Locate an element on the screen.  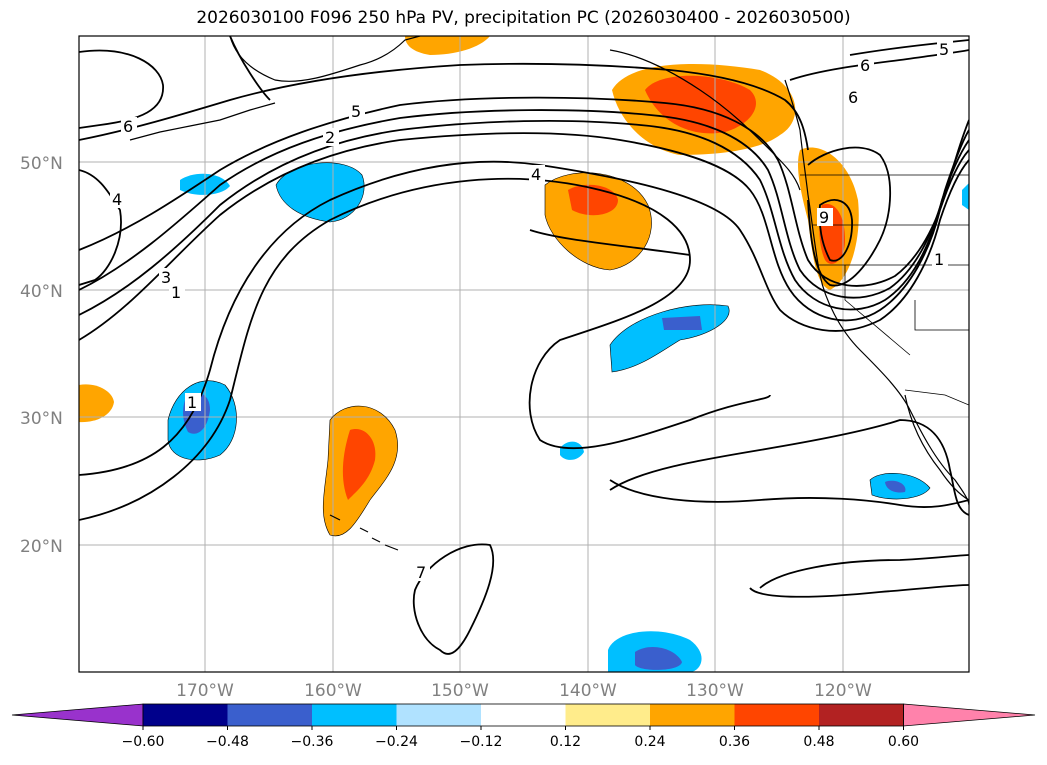
precip-neg-core-baja is located at coordinates (895, 486).